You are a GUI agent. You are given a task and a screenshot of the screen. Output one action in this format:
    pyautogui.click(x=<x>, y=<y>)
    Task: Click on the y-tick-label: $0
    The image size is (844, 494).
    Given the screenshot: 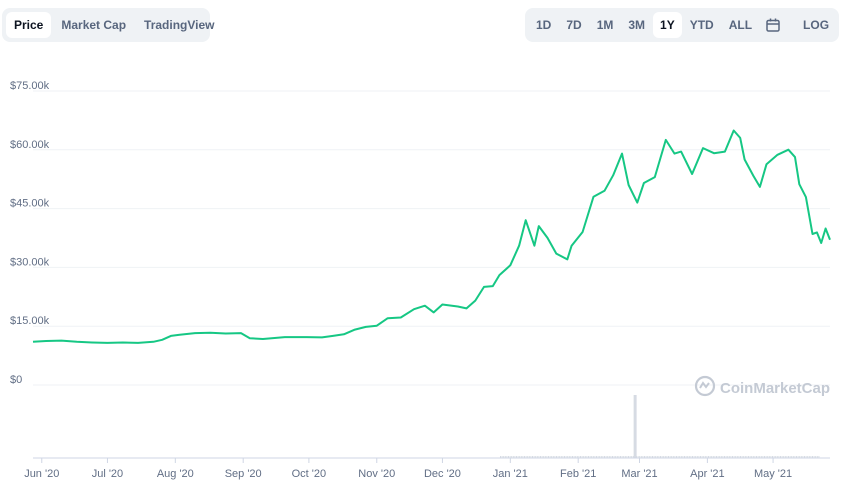 What is the action you would take?
    pyautogui.click(x=16, y=380)
    